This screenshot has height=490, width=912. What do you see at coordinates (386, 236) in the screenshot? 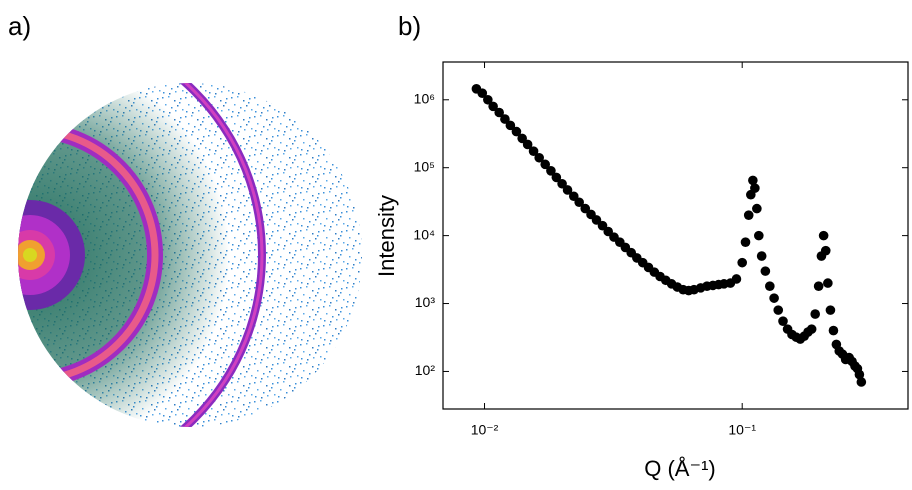
I see `y-axis-label: Intensity` at bounding box center [386, 236].